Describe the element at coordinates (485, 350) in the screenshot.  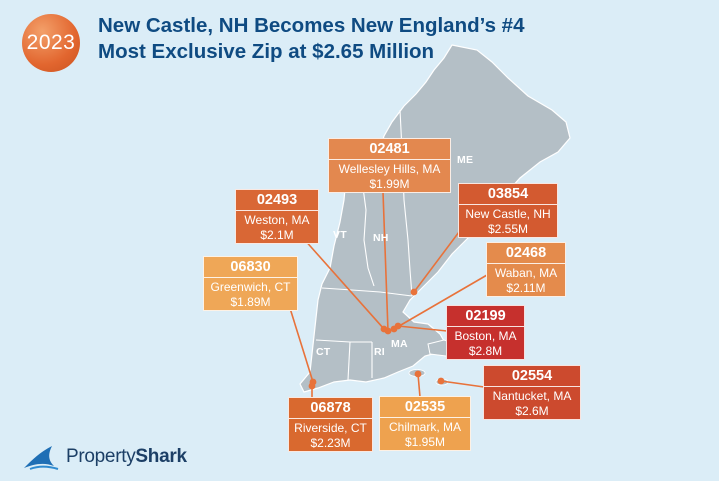
I see `callout-price: $2.8M` at that location.